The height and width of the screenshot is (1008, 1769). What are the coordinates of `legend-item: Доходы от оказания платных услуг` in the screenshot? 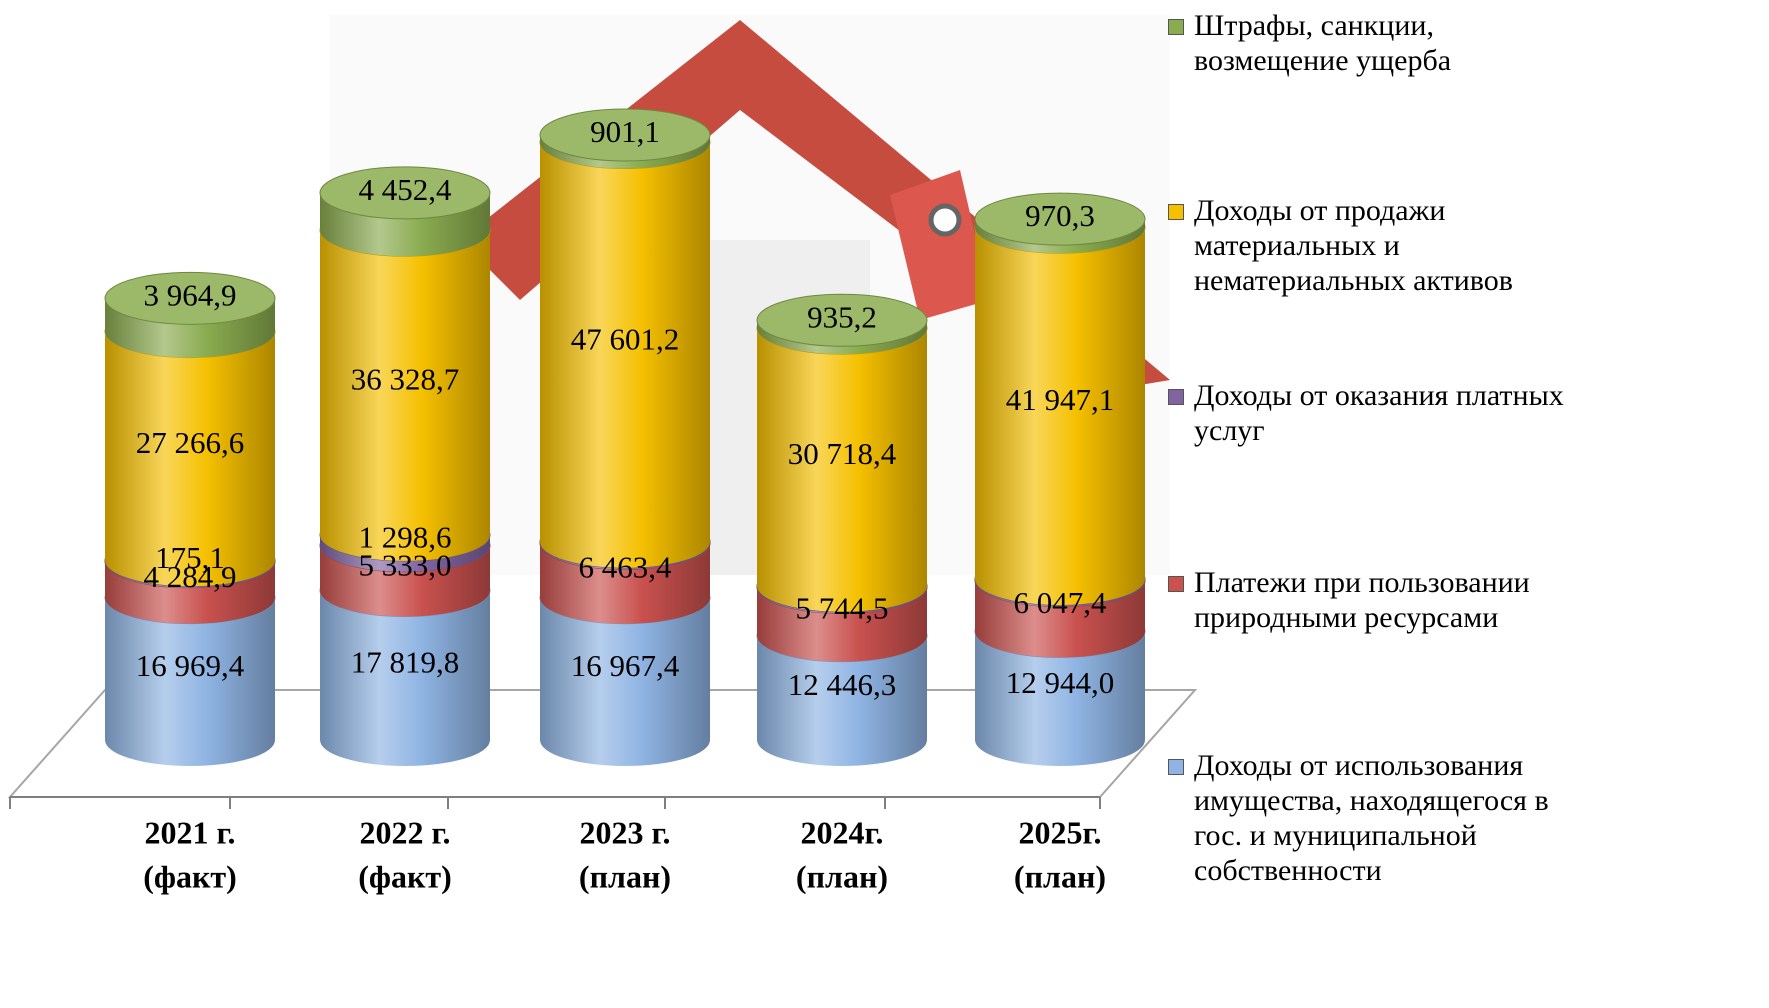 It's located at (1368, 413).